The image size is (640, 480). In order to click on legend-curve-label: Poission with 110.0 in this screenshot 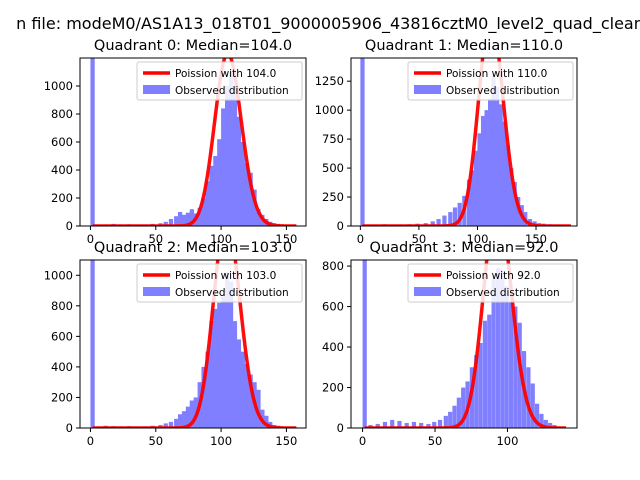, I will do `click(496, 74)`.